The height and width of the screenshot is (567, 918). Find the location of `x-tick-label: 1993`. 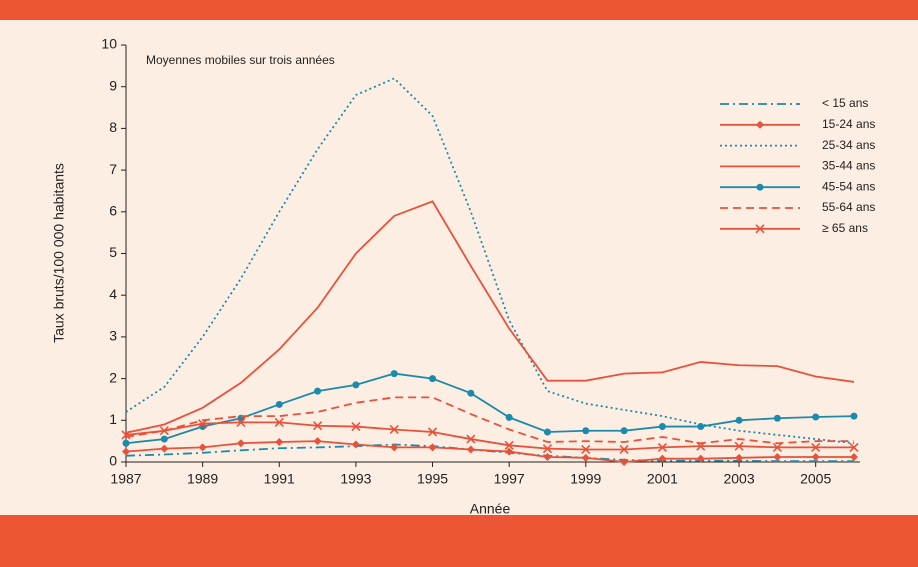

x-tick-label: 1993 is located at coordinates (355, 479).